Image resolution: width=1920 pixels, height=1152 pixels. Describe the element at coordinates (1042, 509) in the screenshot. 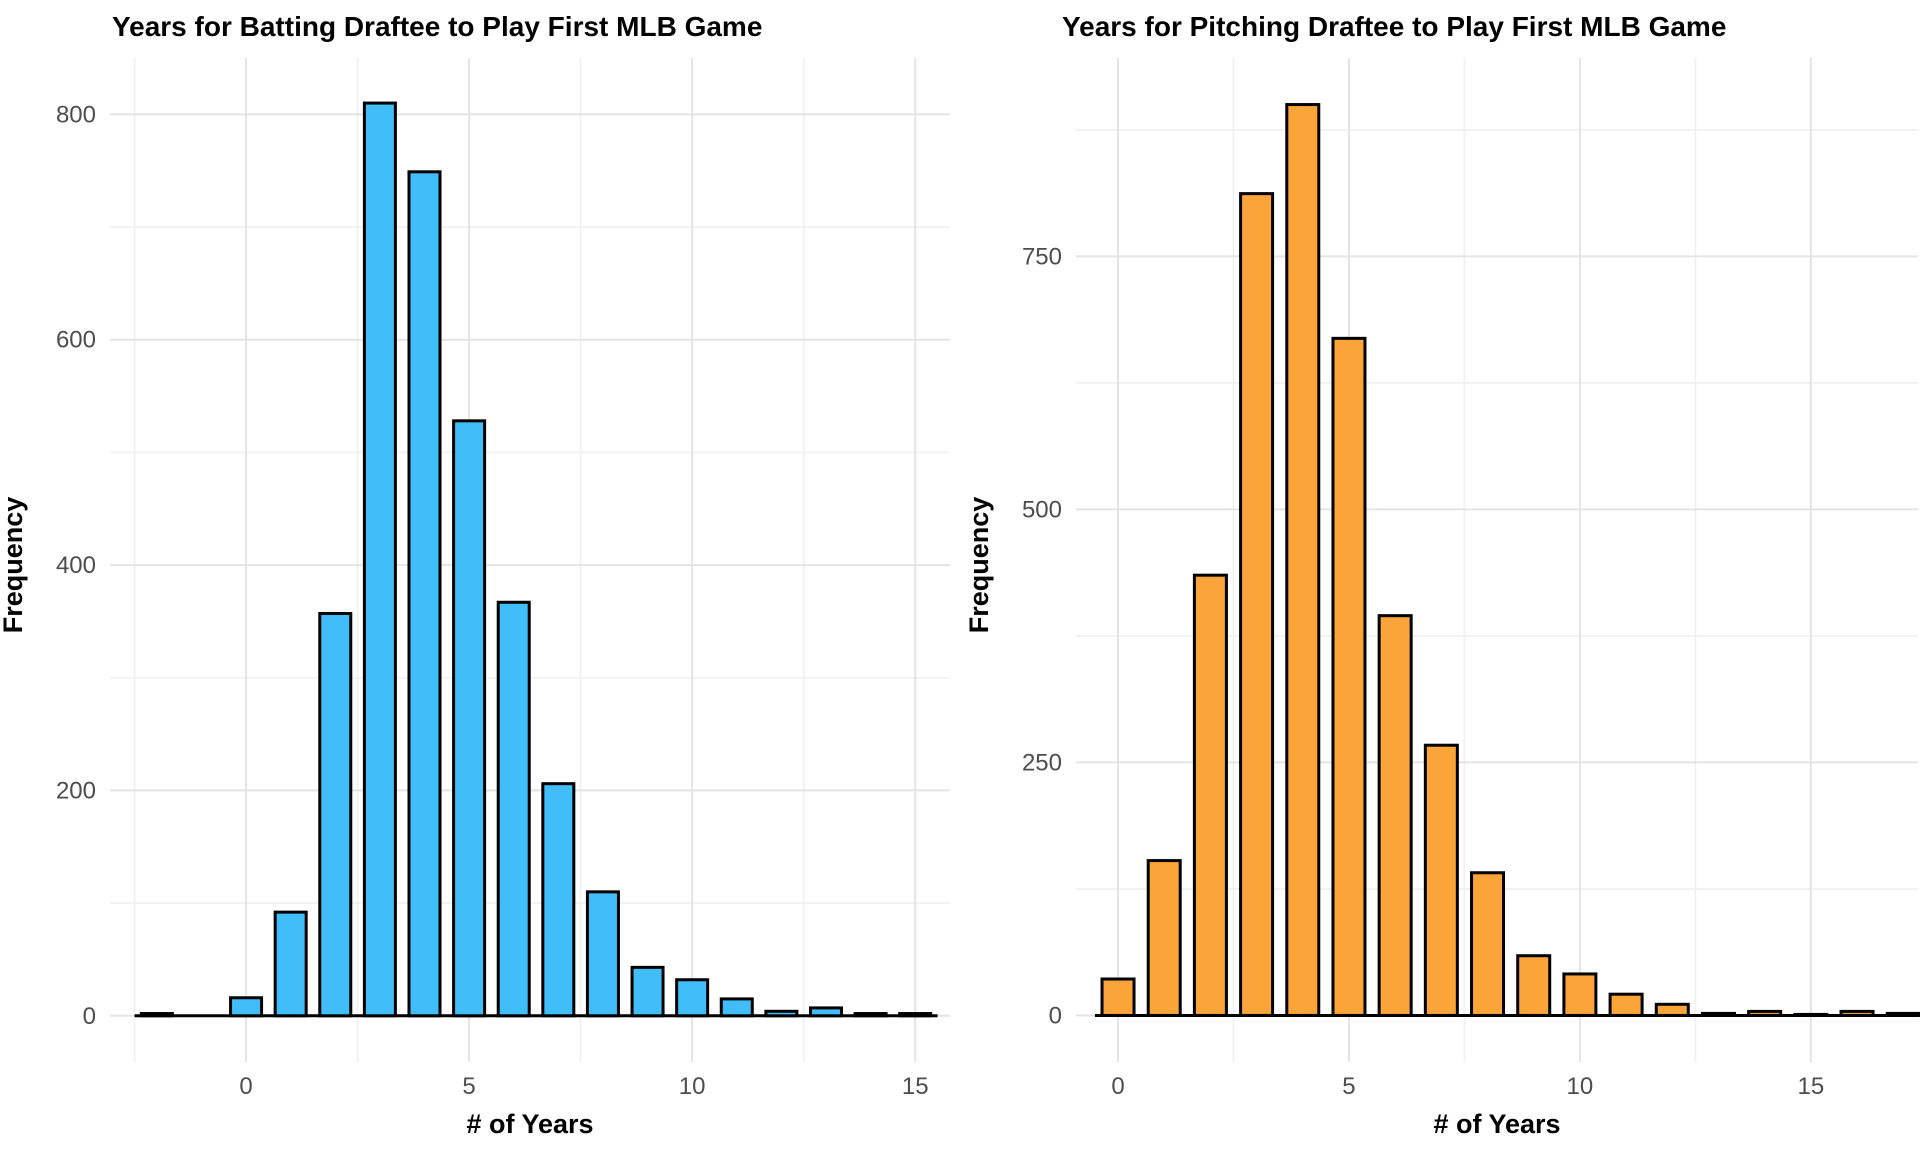

I see `y-tick-label: 500` at that location.